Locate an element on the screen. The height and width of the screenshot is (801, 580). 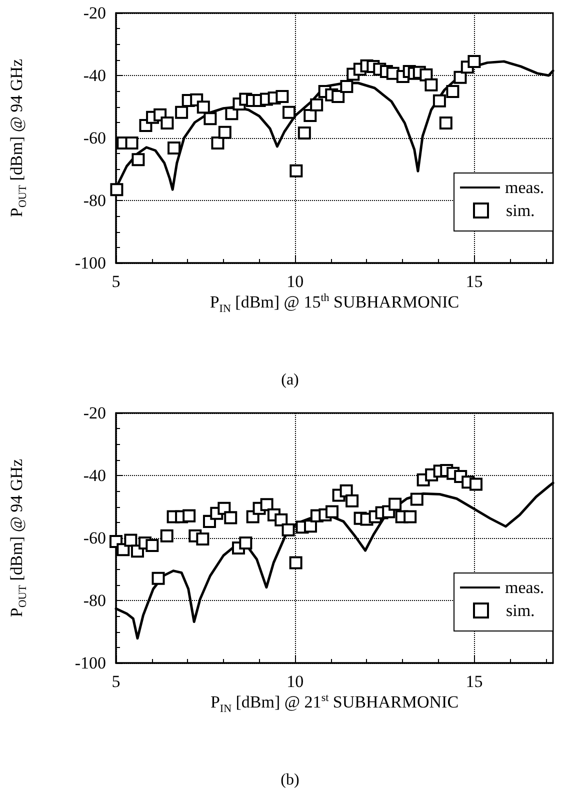
text: (b) is located at coordinates (290, 780).